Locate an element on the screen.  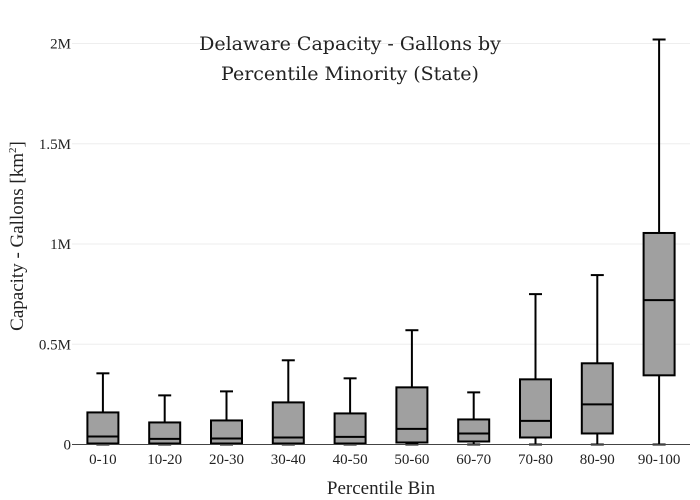
x-tick-label: 50-60 is located at coordinates (411, 460).